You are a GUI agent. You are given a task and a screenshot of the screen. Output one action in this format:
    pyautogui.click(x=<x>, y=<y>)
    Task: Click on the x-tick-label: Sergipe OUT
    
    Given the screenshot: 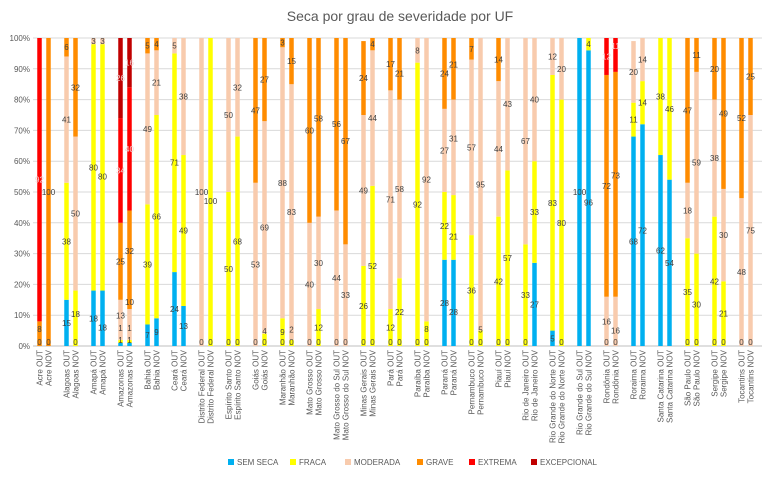 What is the action you would take?
    pyautogui.click(x=715, y=373)
    